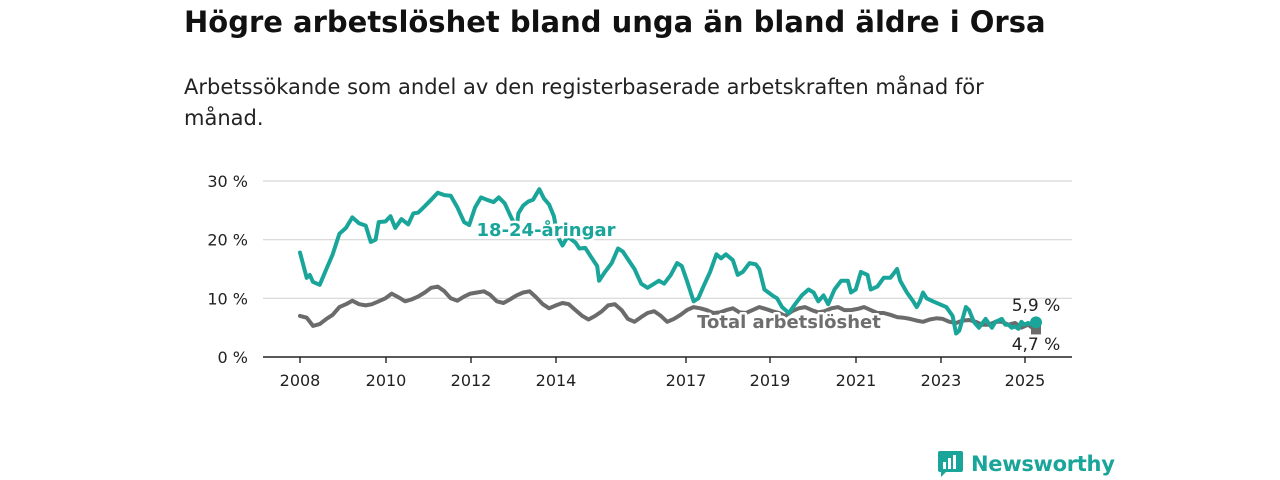 The height and width of the screenshot is (480, 1280). What do you see at coordinates (1036, 329) in the screenshot?
I see `end-marker-total` at bounding box center [1036, 329].